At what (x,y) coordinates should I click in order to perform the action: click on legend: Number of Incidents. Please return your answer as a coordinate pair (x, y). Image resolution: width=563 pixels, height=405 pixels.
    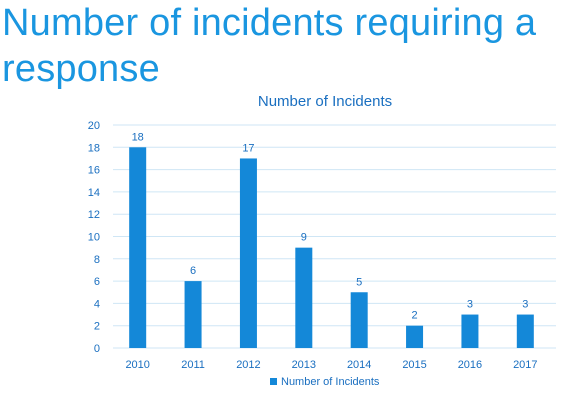
    Looking at the image, I should click on (325, 382).